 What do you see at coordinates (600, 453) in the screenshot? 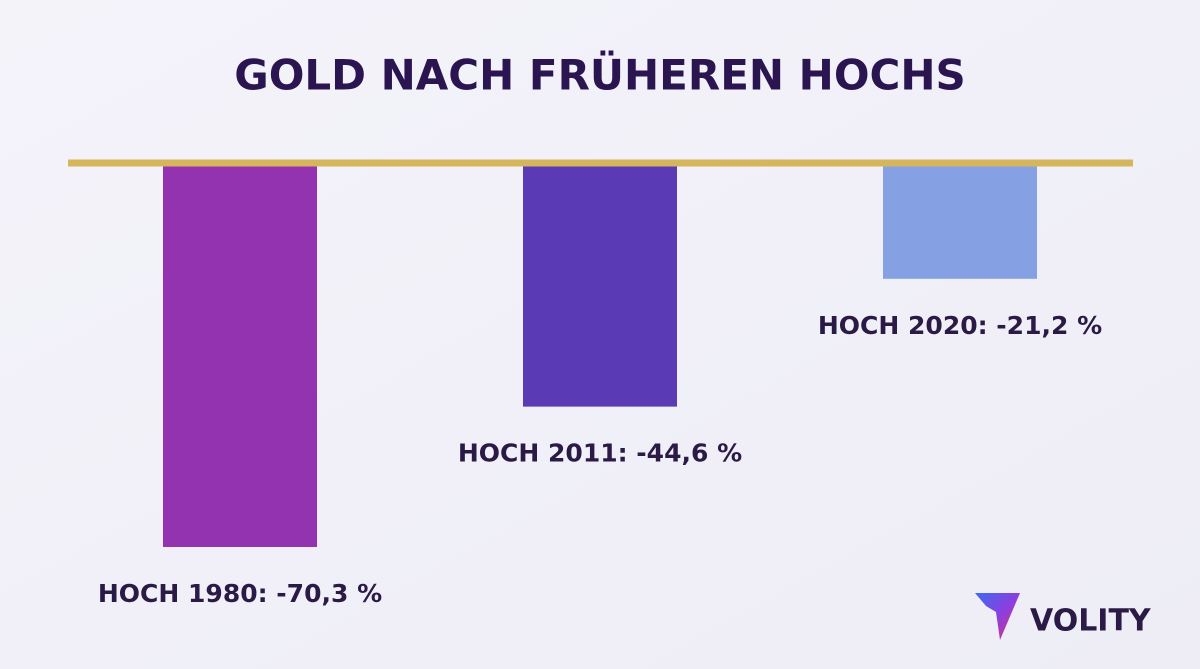
I see `value-label: HOCH 2011: -44,6 %` at bounding box center [600, 453].